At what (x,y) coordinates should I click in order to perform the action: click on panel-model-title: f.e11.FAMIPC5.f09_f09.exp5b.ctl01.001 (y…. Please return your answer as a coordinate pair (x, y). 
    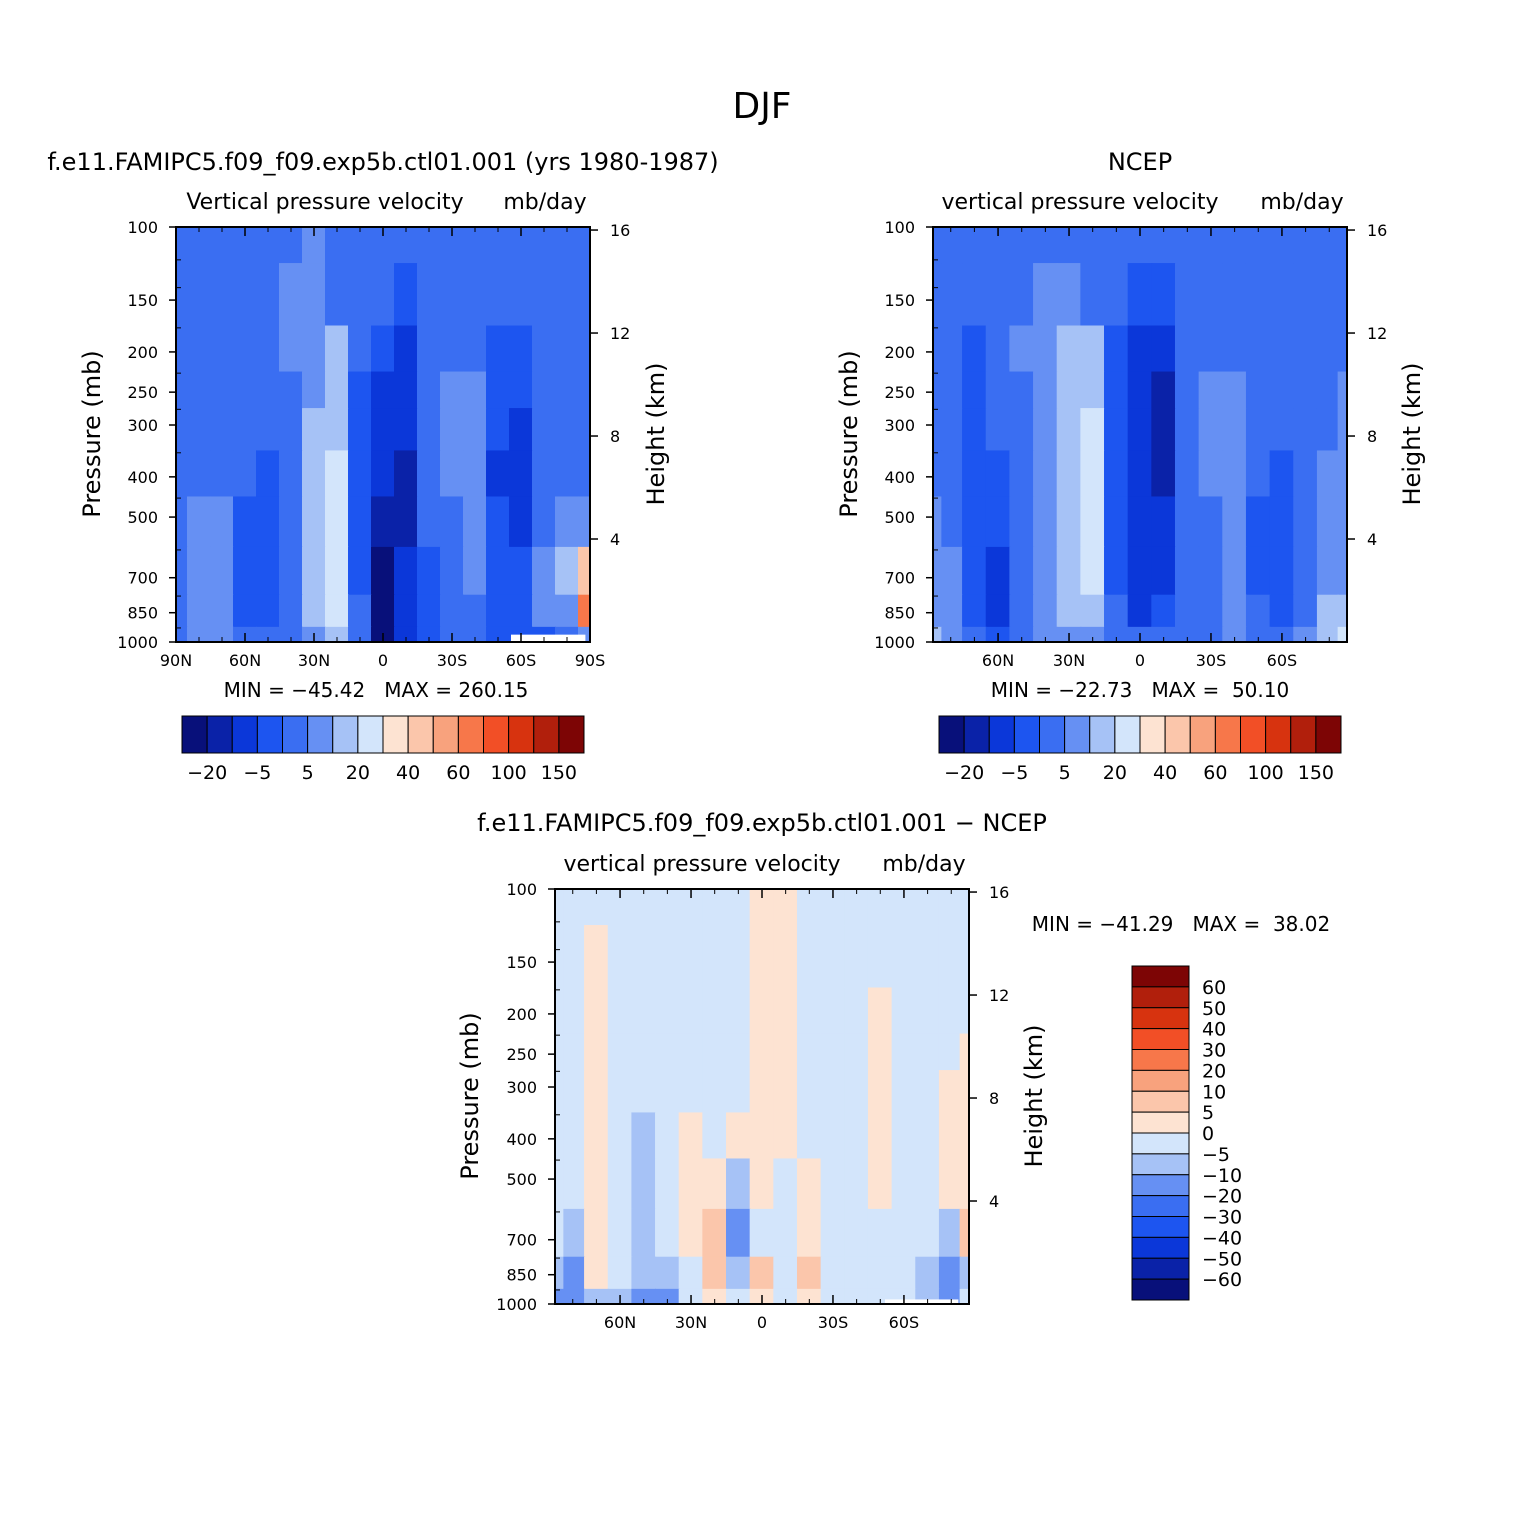
    Looking at the image, I should click on (382, 162).